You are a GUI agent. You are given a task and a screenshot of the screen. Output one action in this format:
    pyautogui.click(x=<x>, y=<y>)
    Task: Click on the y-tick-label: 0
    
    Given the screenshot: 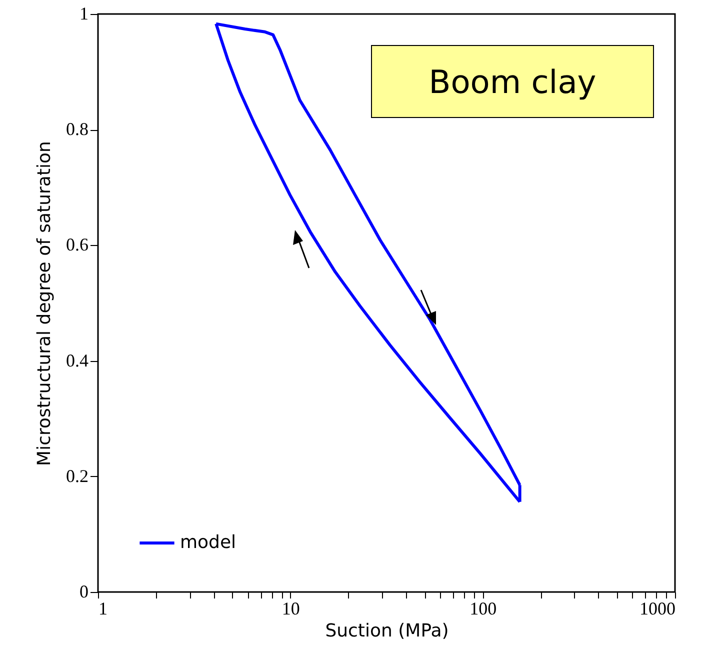 What is the action you would take?
    pyautogui.click(x=84, y=592)
    